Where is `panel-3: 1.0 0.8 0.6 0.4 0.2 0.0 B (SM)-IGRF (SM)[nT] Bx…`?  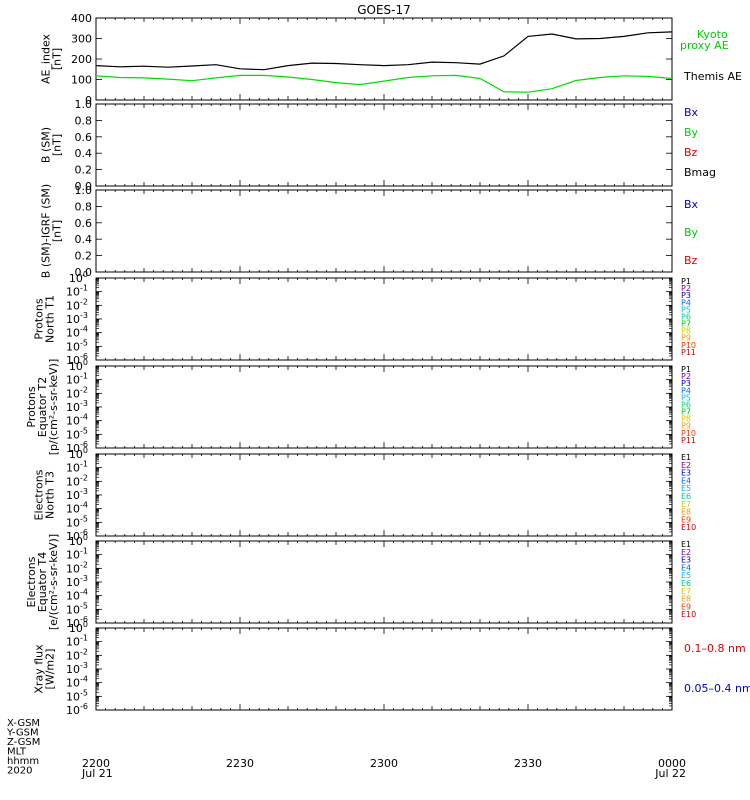
panel-3: 1.0 0.8 0.6 0.4 0.2 0.0 B (SM)-IGRF (SM)[nT] Bx… is located at coordinates (369, 231).